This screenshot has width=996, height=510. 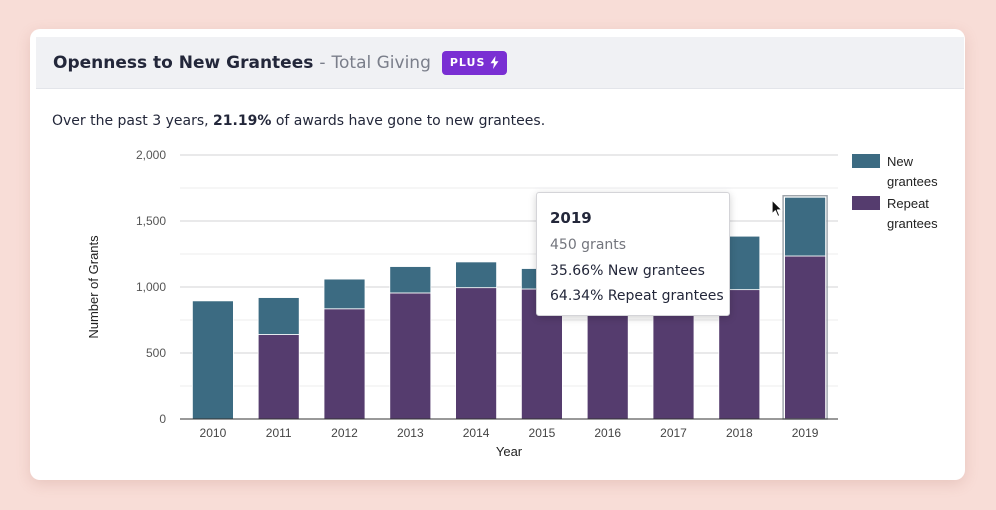 I want to click on x-tick-label: 2019, so click(x=805, y=433).